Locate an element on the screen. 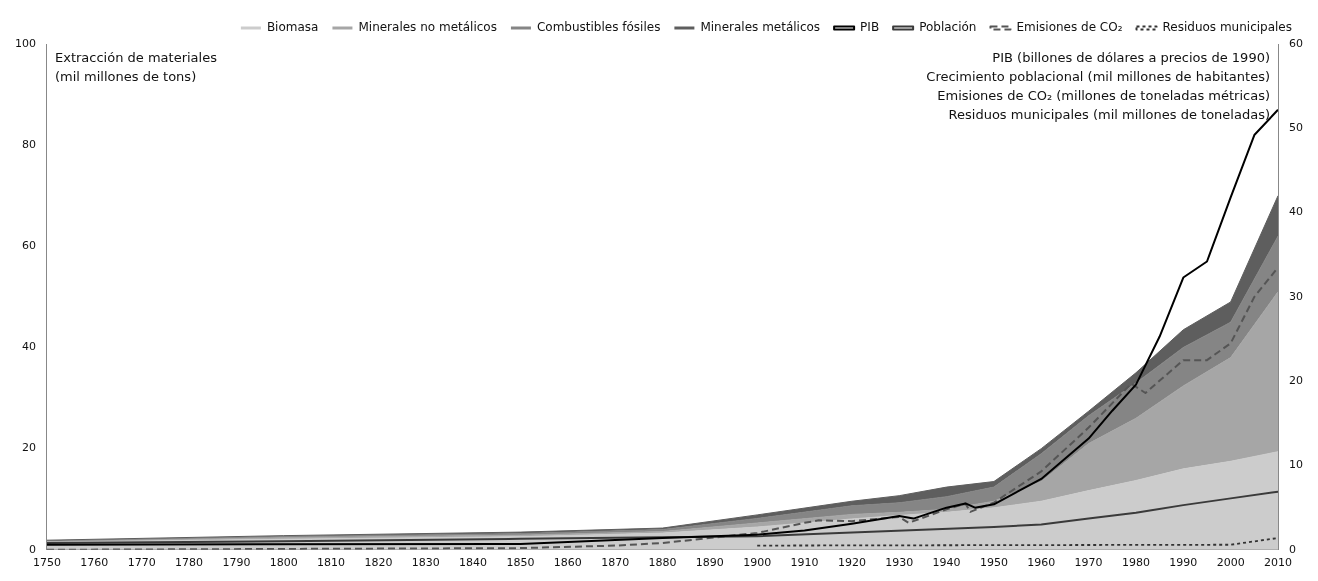  x-tick-label: 2010 is located at coordinates (1278, 563).